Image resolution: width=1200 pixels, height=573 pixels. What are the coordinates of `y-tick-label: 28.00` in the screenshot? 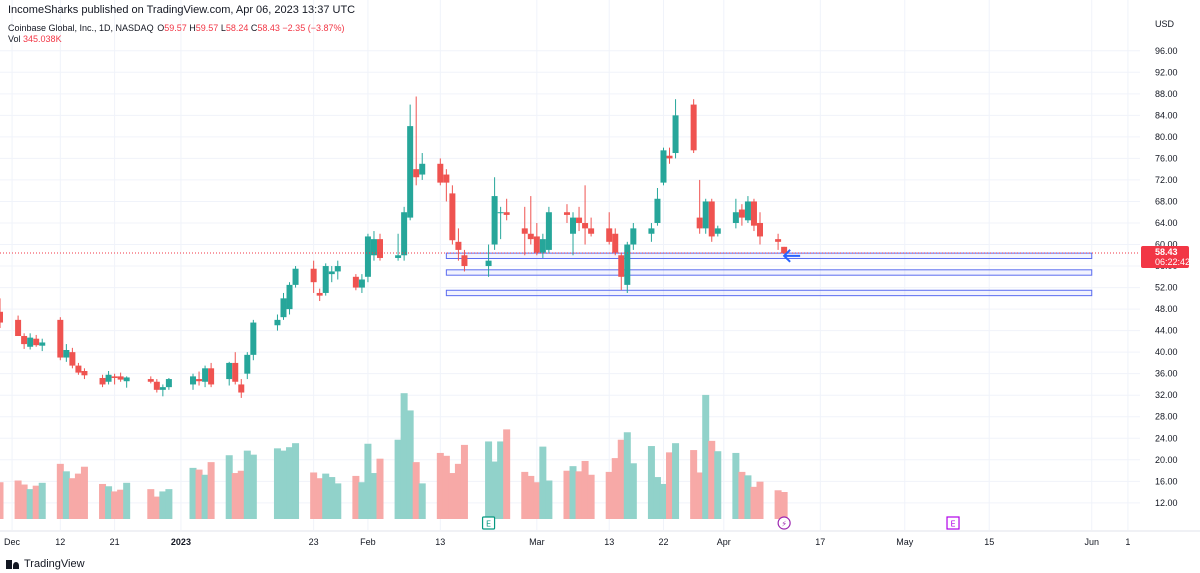 It's located at (1166, 417).